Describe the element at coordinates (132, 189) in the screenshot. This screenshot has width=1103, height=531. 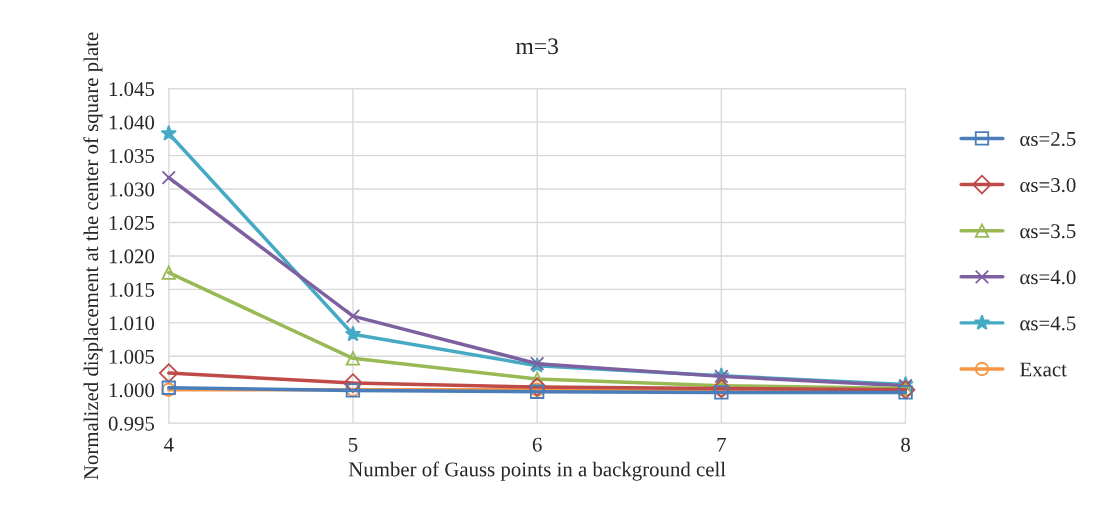
I see `y-tick-label: 1.030` at that location.